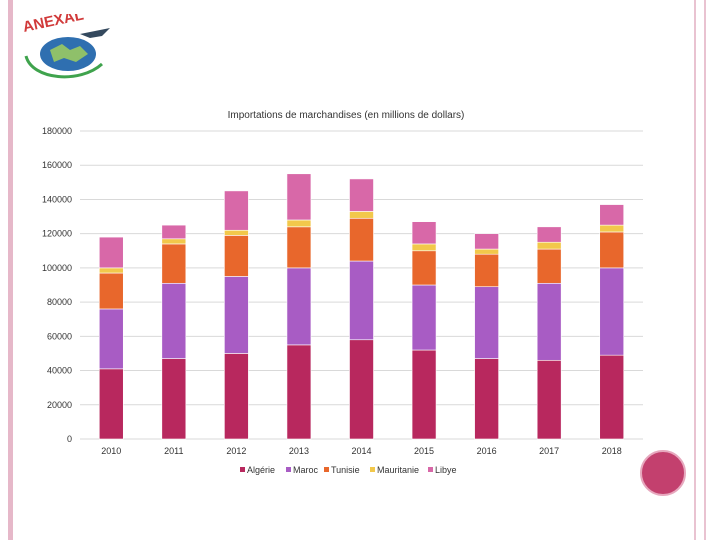 The height and width of the screenshot is (540, 720). What do you see at coordinates (705, 270) in the screenshot?
I see `right-frame-line-outer` at bounding box center [705, 270].